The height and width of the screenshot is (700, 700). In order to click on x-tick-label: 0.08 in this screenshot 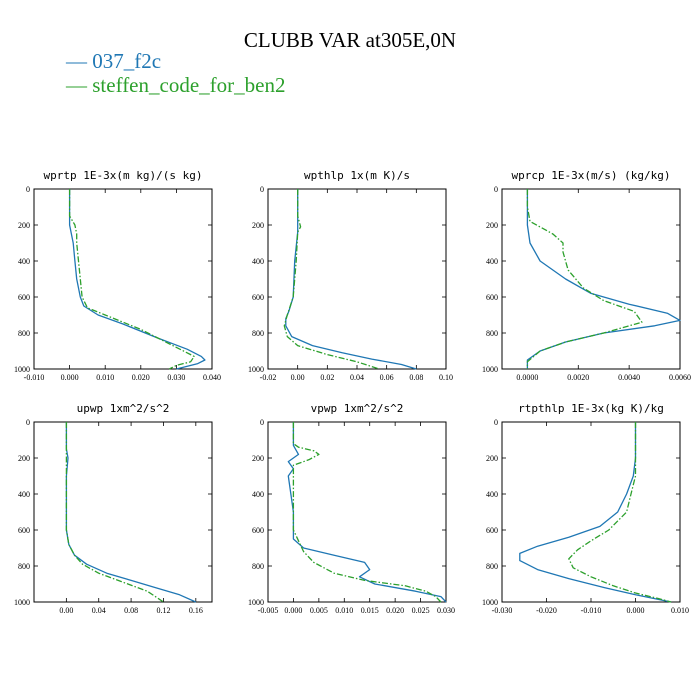, I will do `click(416, 377)`.